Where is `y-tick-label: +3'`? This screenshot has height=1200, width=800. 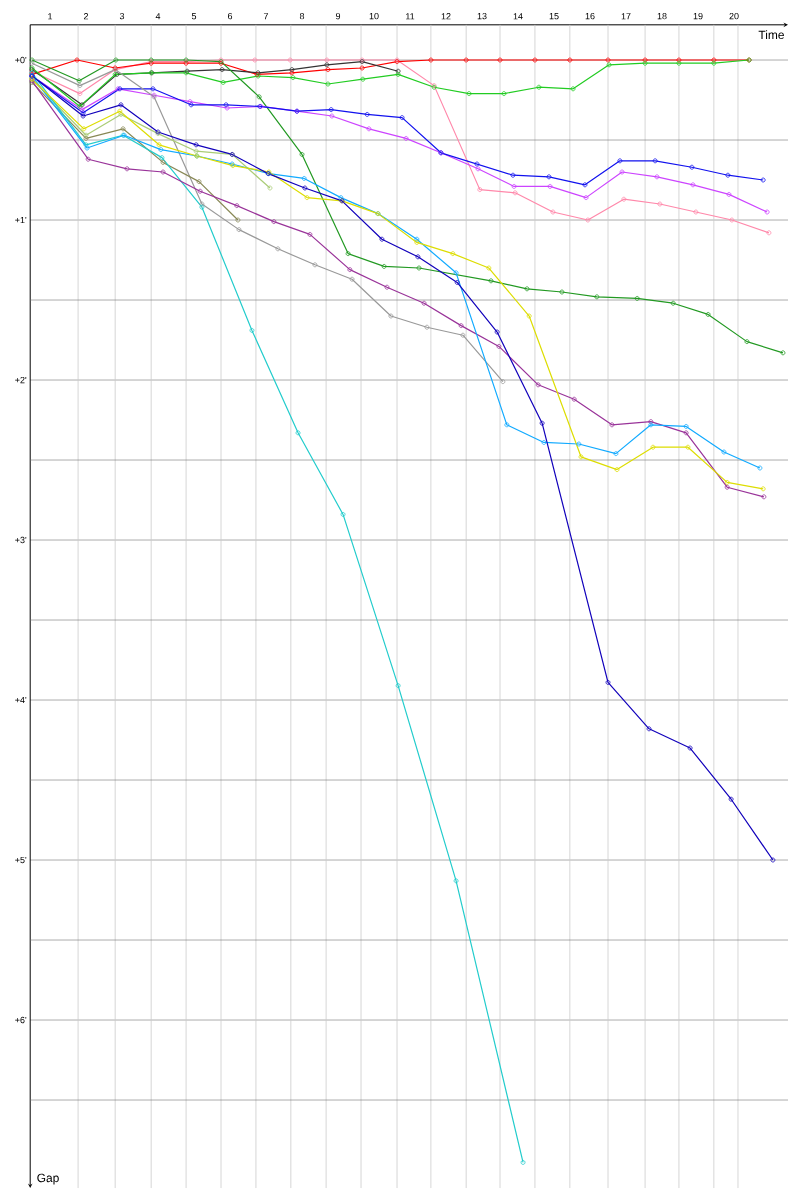
y-tick-label: +3' is located at coordinates (21, 540).